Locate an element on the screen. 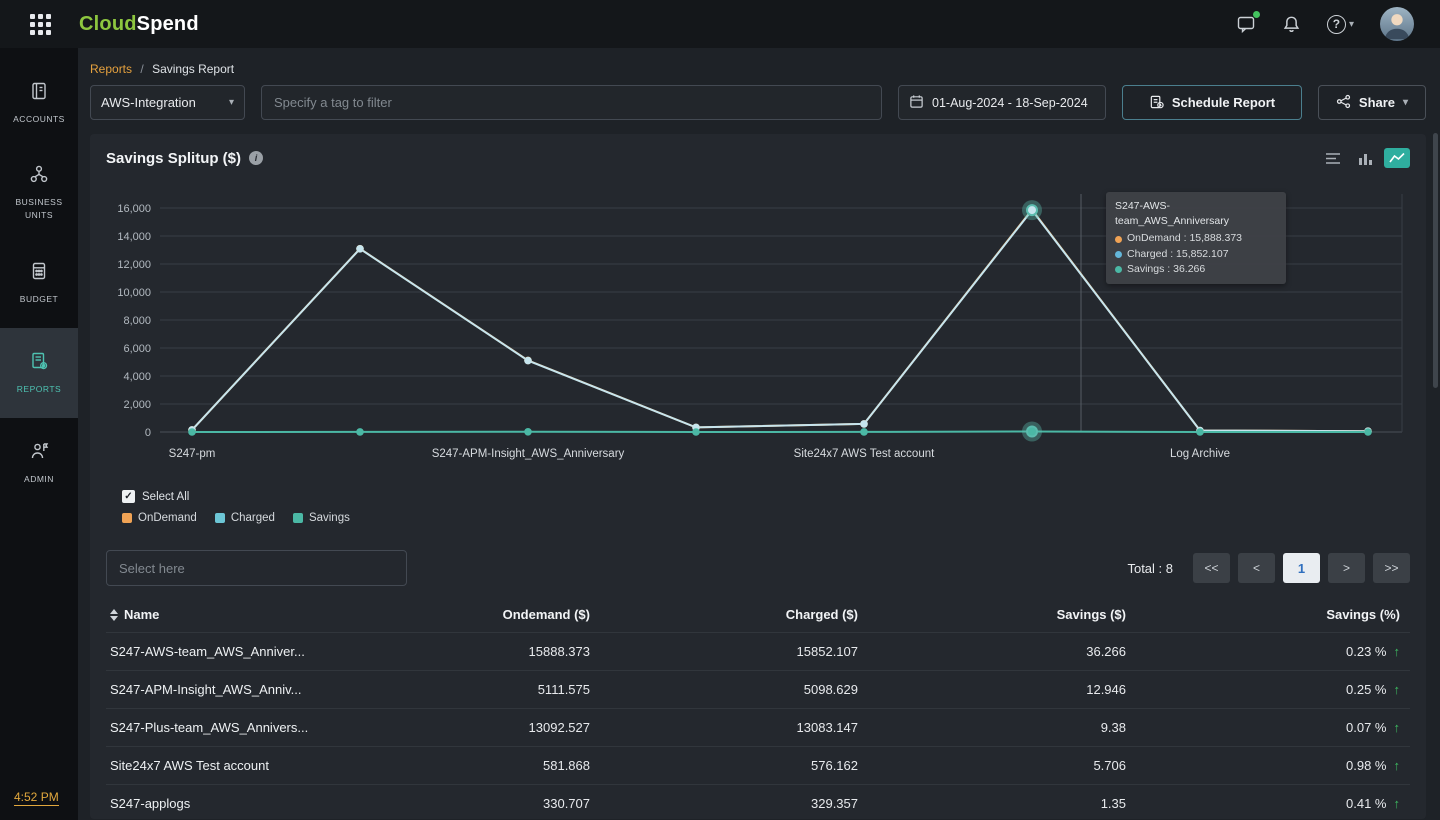  sidebar-item-accounts: ACCOUNTS is located at coordinates (39, 103).